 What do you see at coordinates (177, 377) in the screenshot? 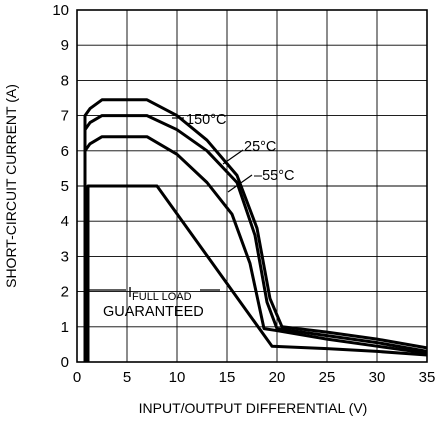
I see `x-tick-label-10: 10` at bounding box center [177, 377].